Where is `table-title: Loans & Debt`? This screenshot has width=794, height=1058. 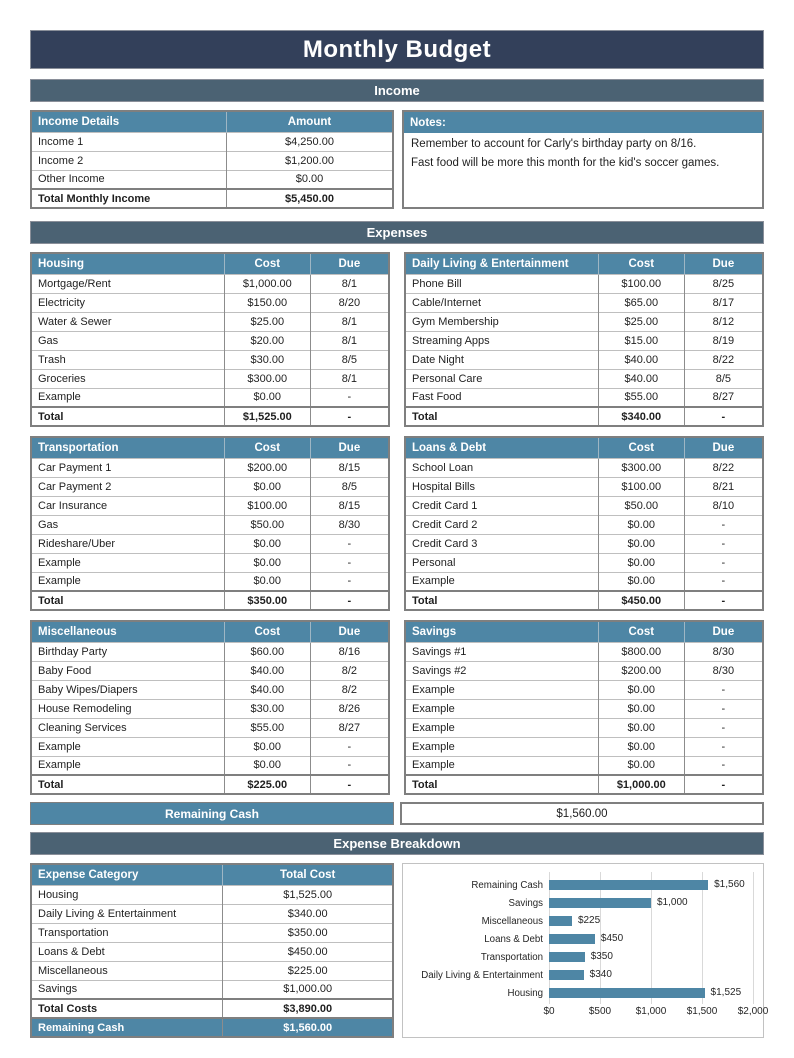
table-title: Loans & Debt is located at coordinates (502, 447).